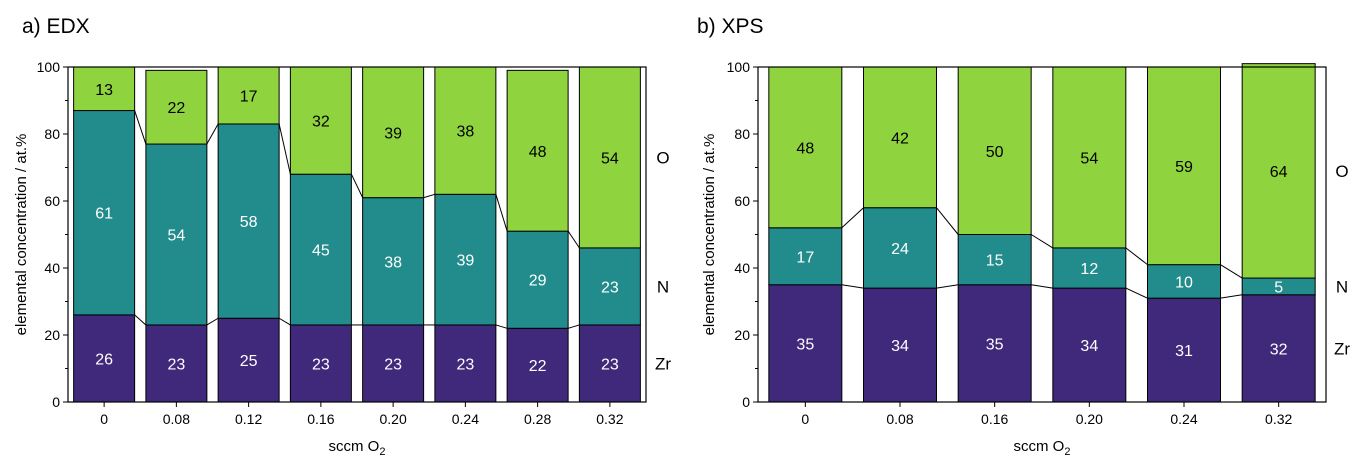 The image size is (1359, 459). I want to click on y-tick-label: 20, so click(742, 335).